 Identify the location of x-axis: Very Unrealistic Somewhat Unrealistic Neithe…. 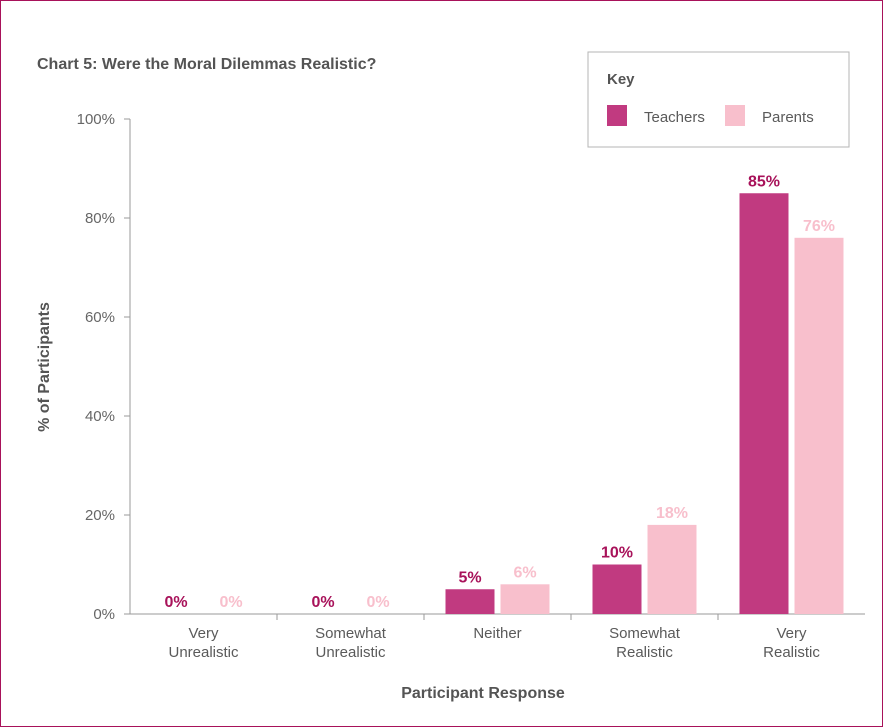
(497, 637).